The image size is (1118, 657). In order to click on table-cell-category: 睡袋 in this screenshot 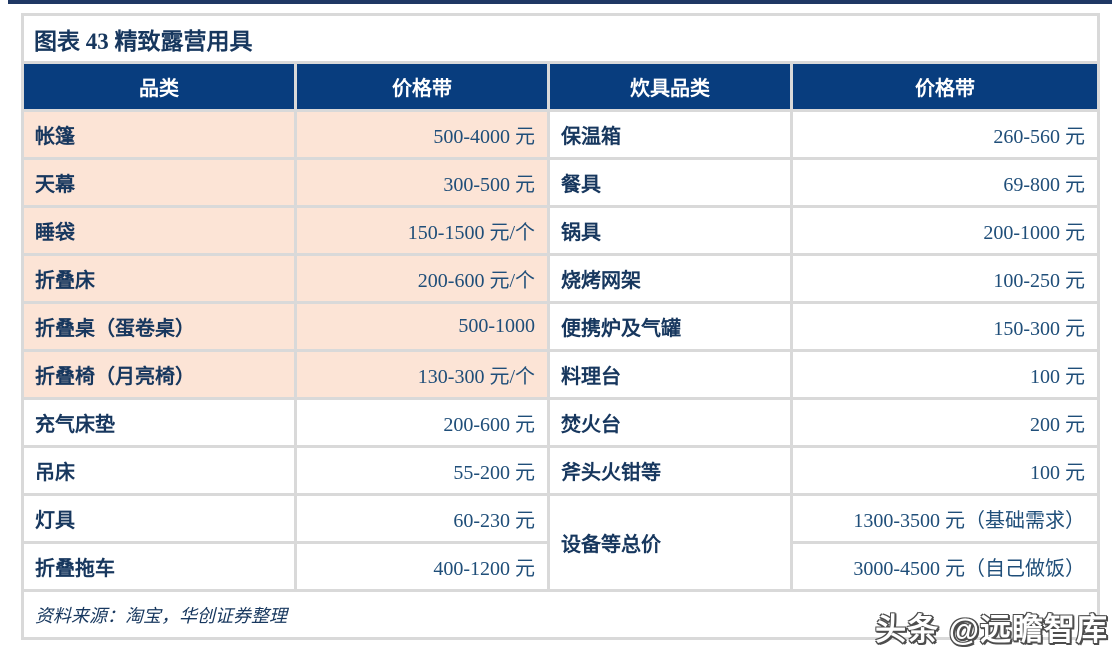, I will do `click(159, 230)`.